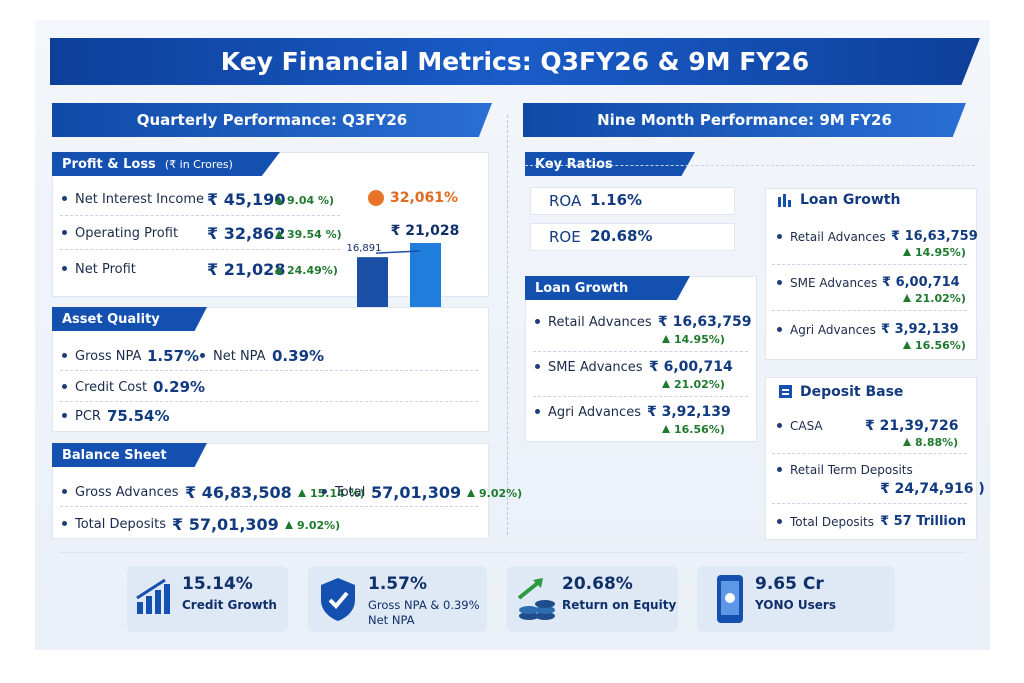 The height and width of the screenshot is (683, 1024). Describe the element at coordinates (246, 269) in the screenshot. I see `value: ₹ 21,028` at that location.